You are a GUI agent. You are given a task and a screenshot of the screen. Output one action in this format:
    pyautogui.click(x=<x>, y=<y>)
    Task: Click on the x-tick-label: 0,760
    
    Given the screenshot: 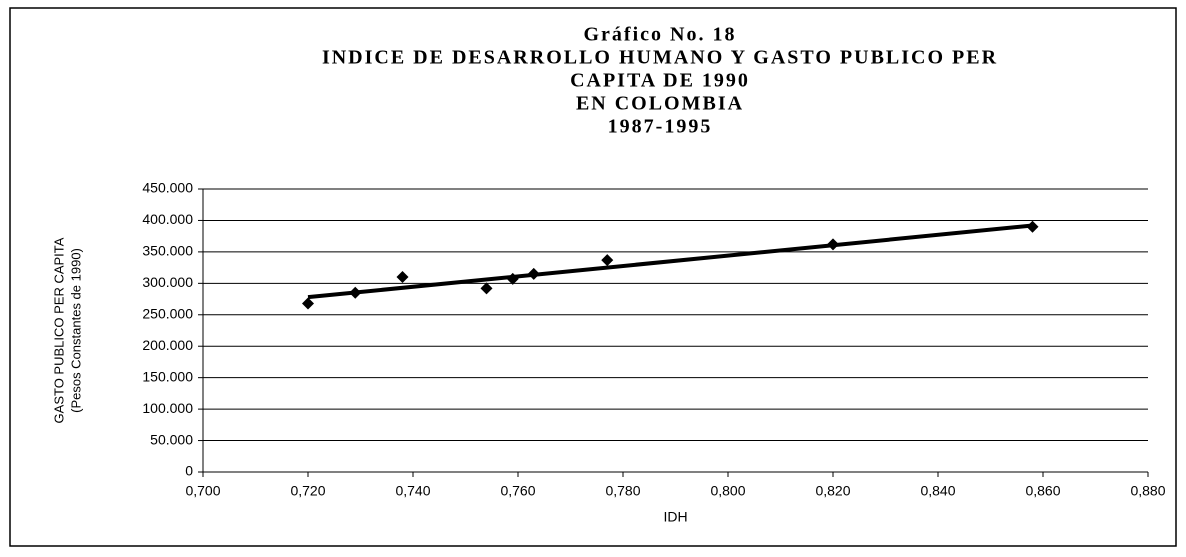 What is the action you would take?
    pyautogui.click(x=517, y=491)
    